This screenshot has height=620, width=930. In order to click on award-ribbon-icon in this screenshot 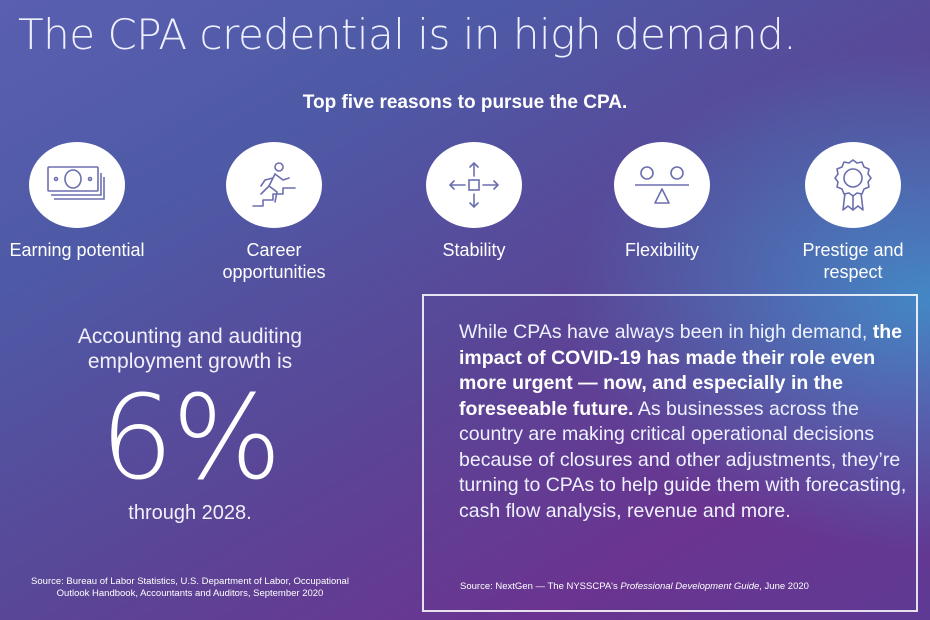, I will do `click(853, 185)`.